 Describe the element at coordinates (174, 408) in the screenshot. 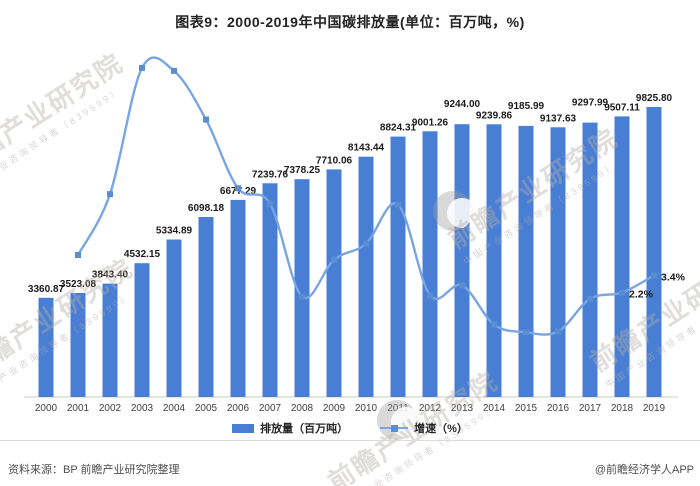

I see `x-axis-label-2004: 2004` at that location.